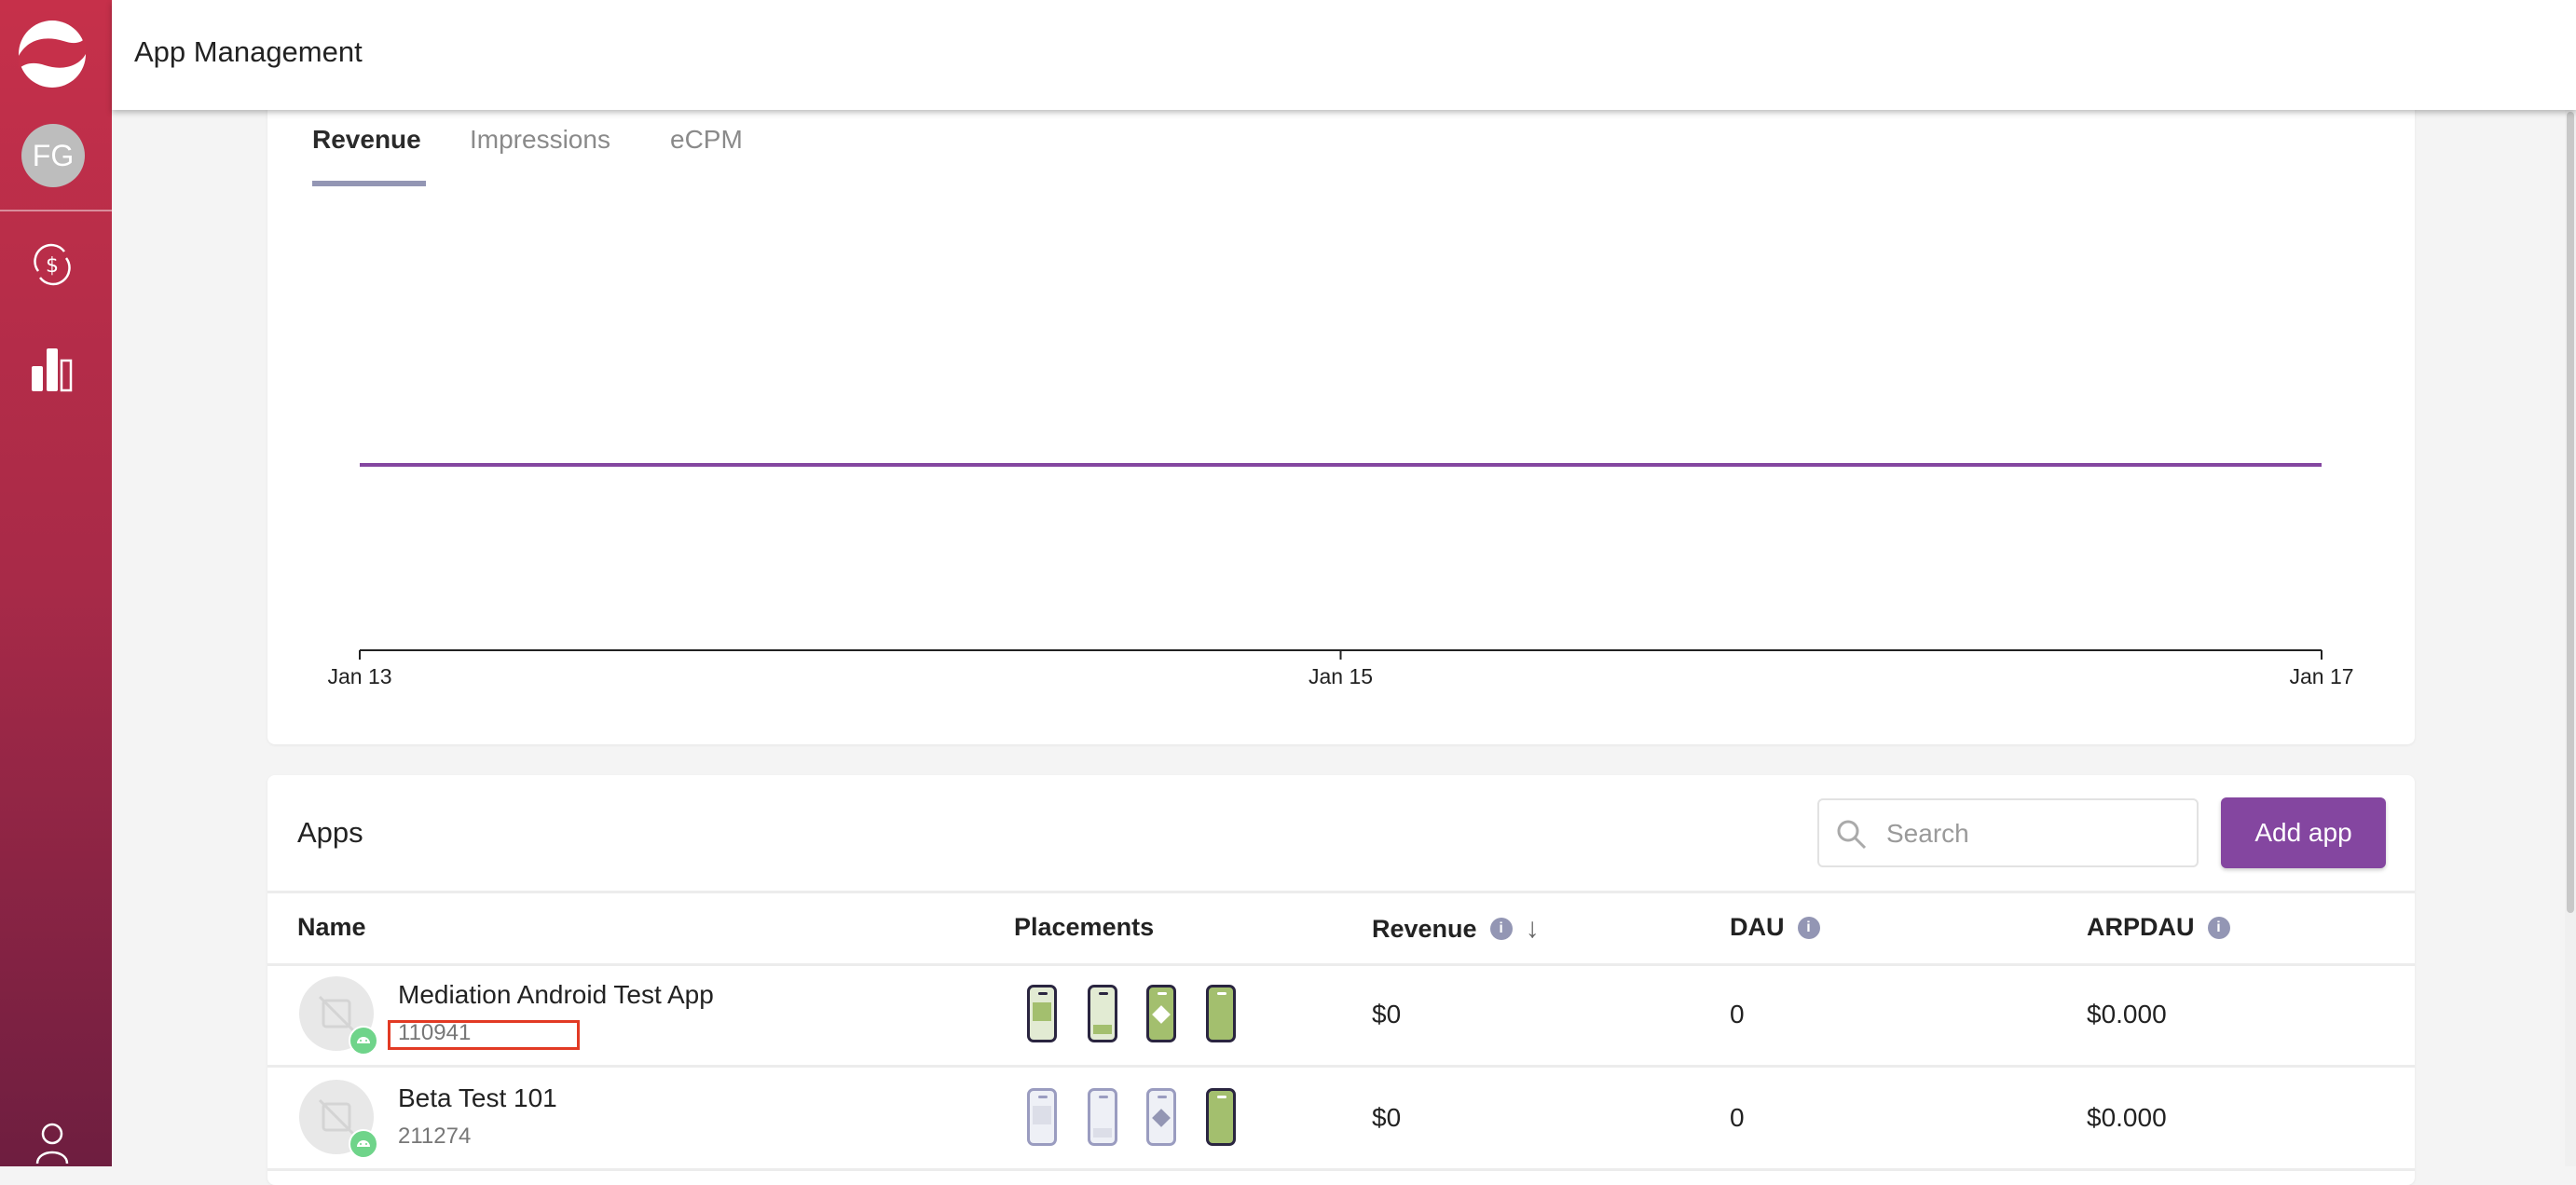 The height and width of the screenshot is (1185, 2576). Describe the element at coordinates (2008, 832) in the screenshot. I see `search-input: Search` at that location.